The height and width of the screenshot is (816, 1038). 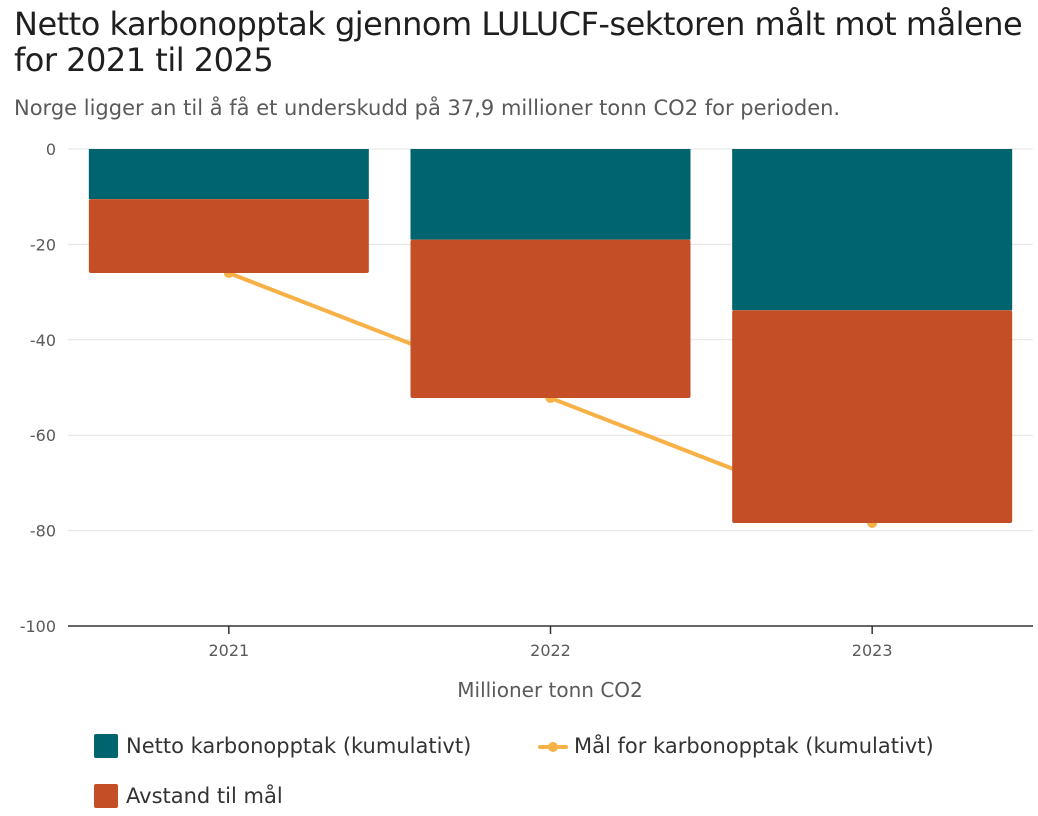 I want to click on legend-swatch-netto, so click(x=106, y=746).